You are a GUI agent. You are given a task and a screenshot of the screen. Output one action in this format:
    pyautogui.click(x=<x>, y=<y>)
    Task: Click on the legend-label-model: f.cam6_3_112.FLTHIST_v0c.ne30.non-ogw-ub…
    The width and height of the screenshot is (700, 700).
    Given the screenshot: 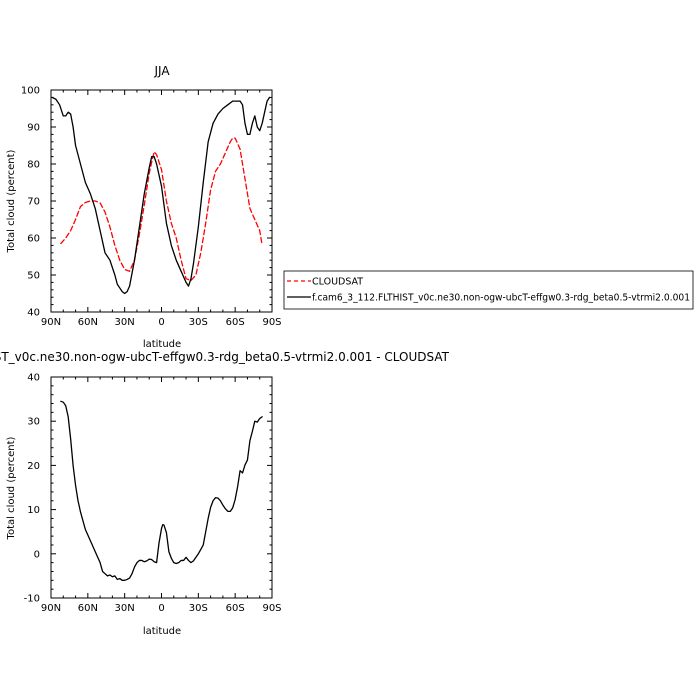 What is the action you would take?
    pyautogui.click(x=501, y=298)
    